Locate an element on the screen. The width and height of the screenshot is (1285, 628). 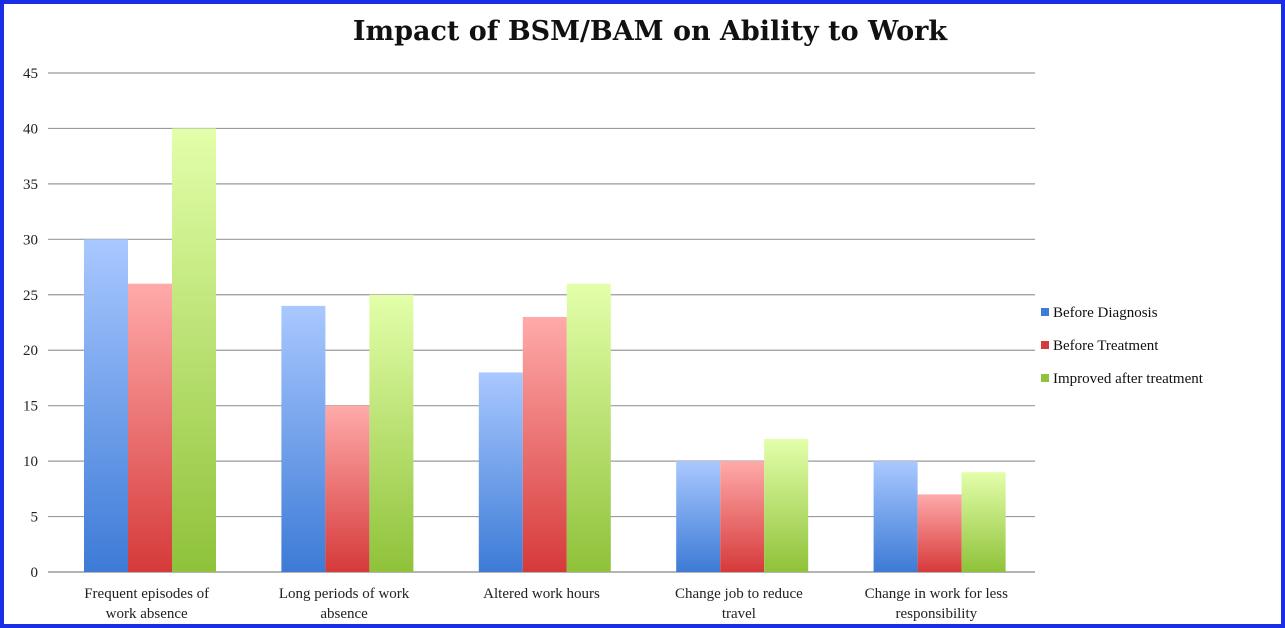
category-label: Change in work for less responsibility is located at coordinates (936, 604).